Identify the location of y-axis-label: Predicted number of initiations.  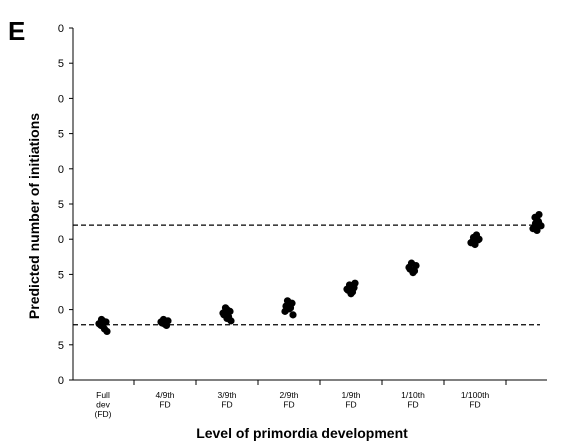
(34, 216).